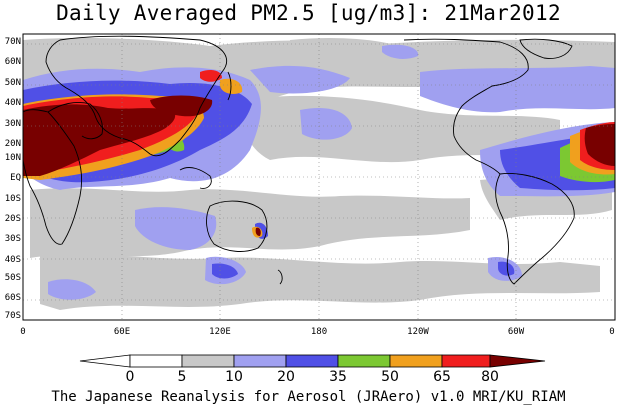 The image size is (617, 410). I want to click on color-legend, so click(312, 361).